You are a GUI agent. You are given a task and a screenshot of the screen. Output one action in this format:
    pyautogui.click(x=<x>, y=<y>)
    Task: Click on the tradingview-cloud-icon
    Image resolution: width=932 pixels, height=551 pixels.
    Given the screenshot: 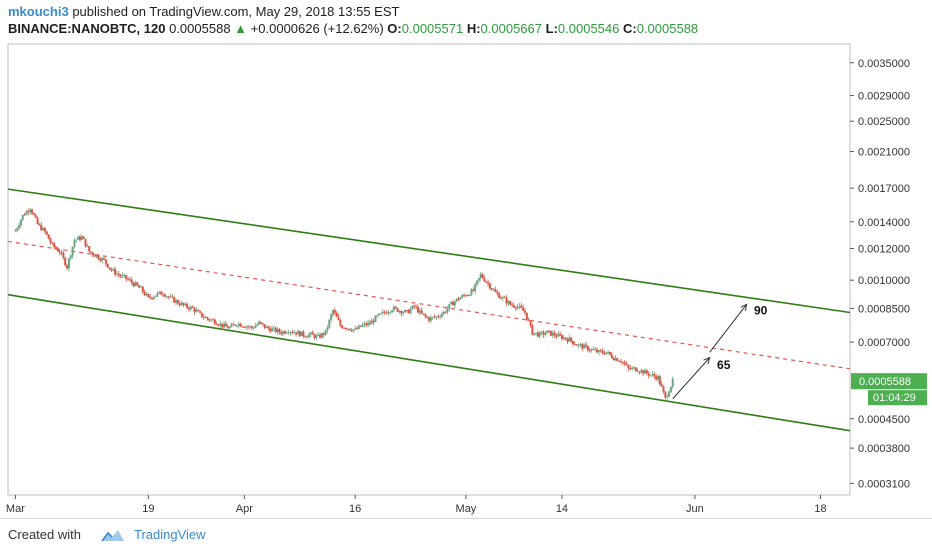 What is the action you would take?
    pyautogui.click(x=113, y=535)
    